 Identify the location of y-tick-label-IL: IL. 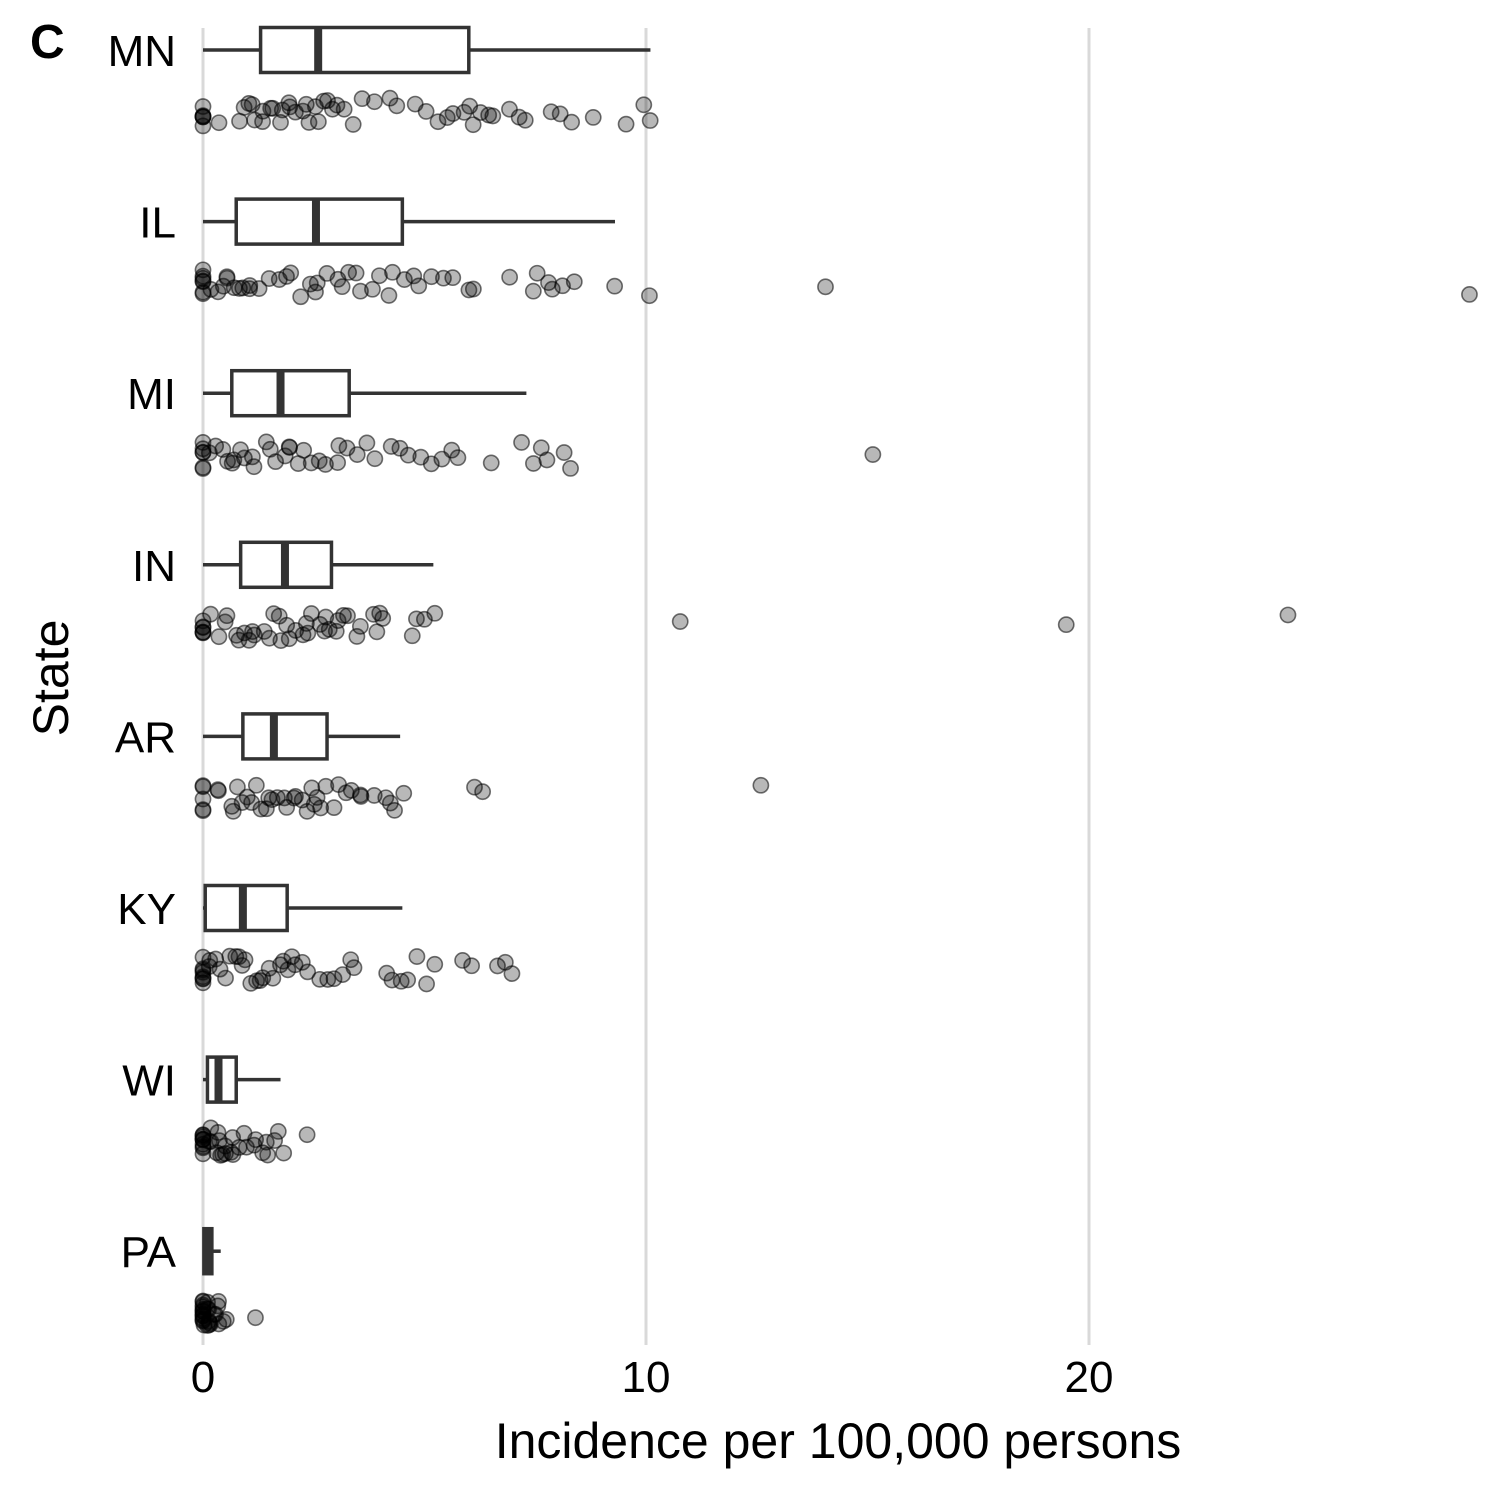
(157, 223).